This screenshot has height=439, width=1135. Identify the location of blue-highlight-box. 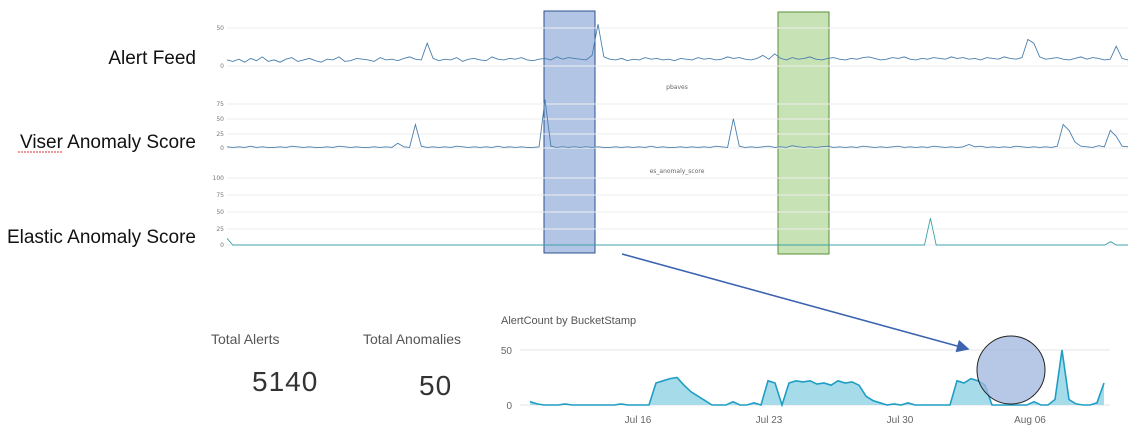
(569, 132).